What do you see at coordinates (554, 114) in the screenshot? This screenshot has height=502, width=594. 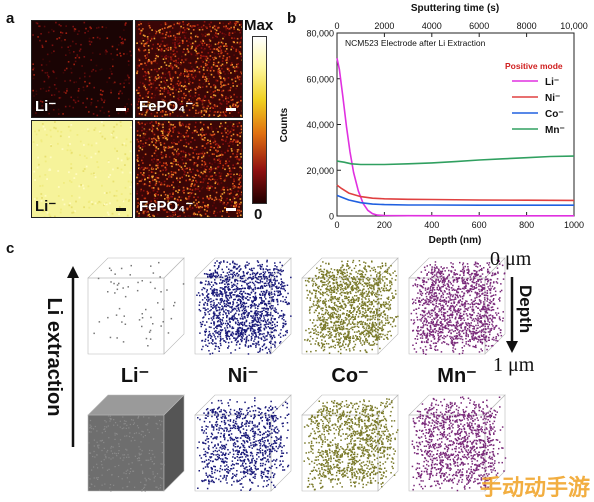 I see `legend-label-2: Co⁻` at bounding box center [554, 114].